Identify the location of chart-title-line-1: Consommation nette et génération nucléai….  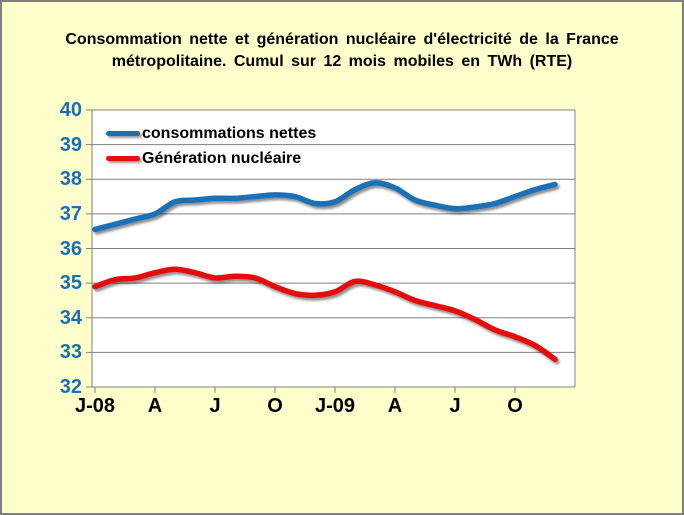
(342, 39).